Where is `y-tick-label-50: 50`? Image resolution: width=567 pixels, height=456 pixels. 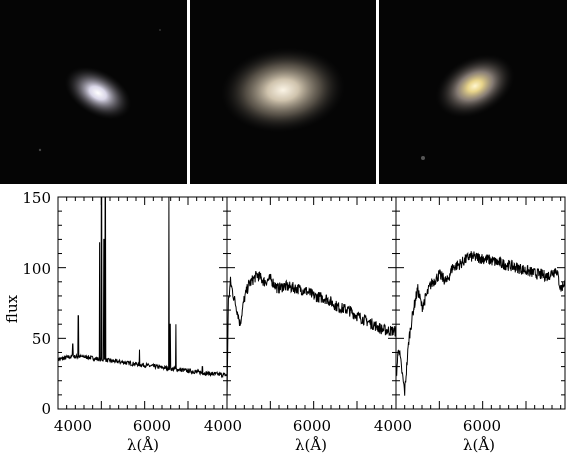 y-tick-label-50: 50 is located at coordinates (41, 339).